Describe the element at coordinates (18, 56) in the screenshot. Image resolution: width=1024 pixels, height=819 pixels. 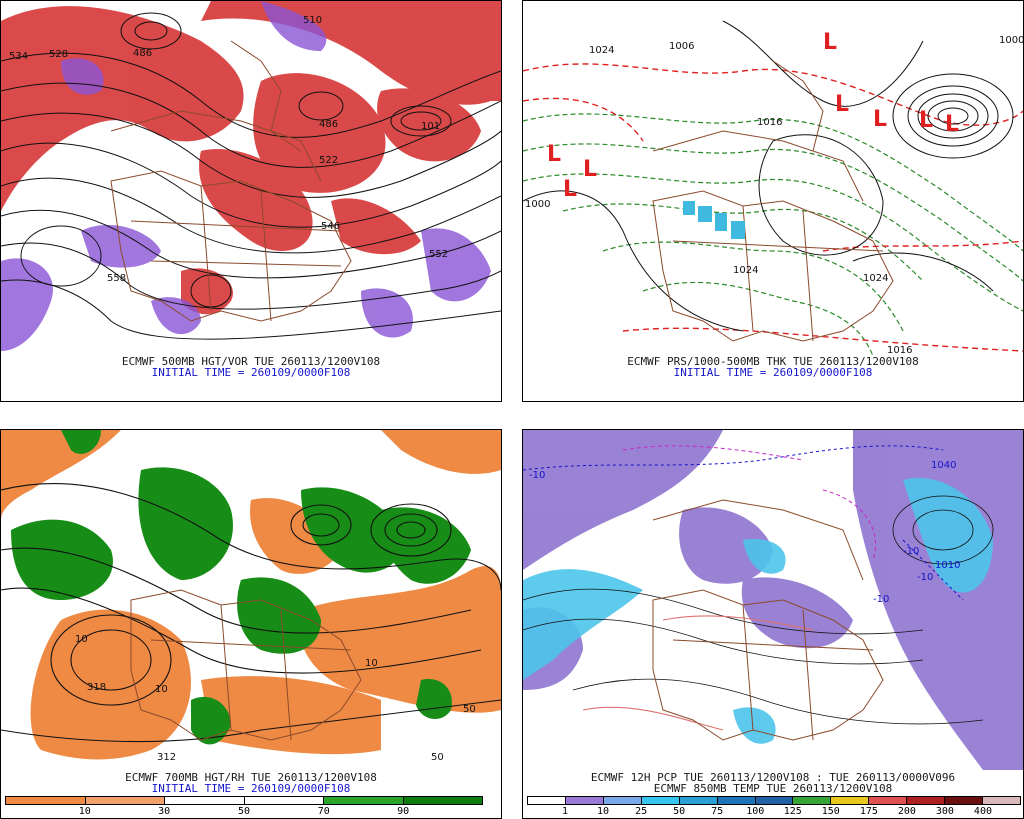
I see `contour-label: 534` at that location.